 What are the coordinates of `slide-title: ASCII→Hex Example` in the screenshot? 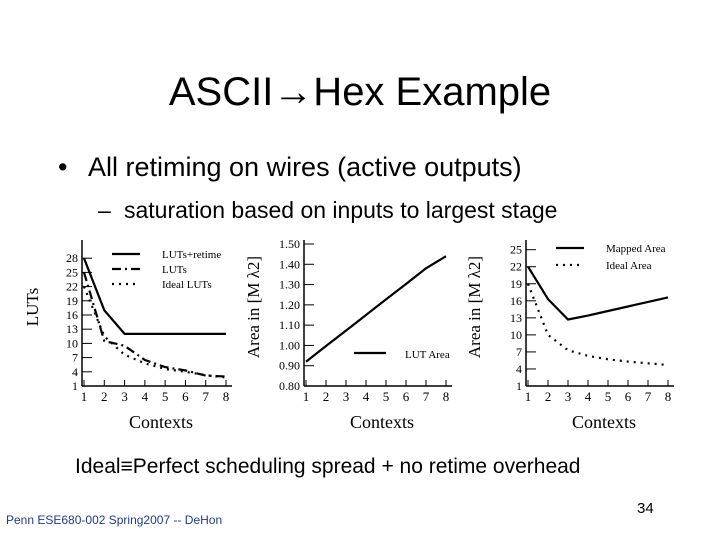 It's located at (360, 92).